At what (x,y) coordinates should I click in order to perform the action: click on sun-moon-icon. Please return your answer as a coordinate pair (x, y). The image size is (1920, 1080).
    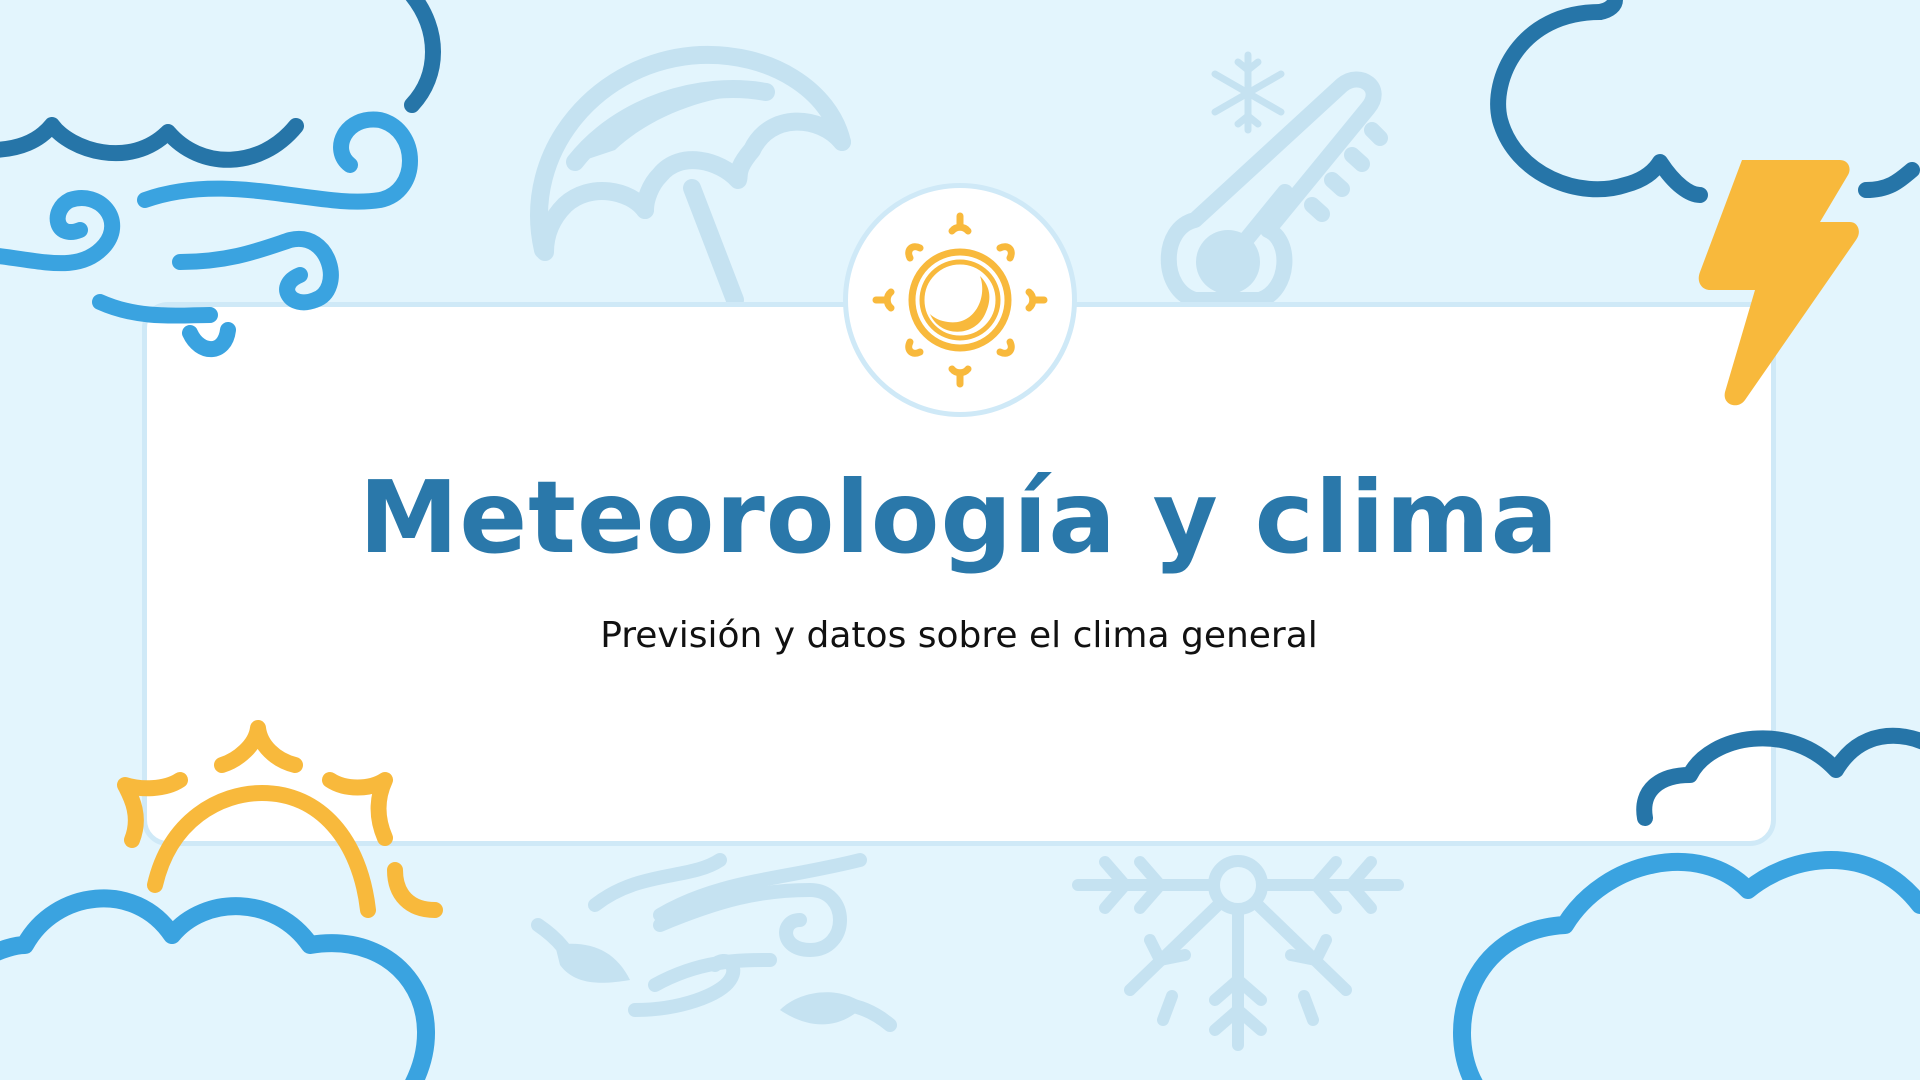
    Looking at the image, I should click on (960, 300).